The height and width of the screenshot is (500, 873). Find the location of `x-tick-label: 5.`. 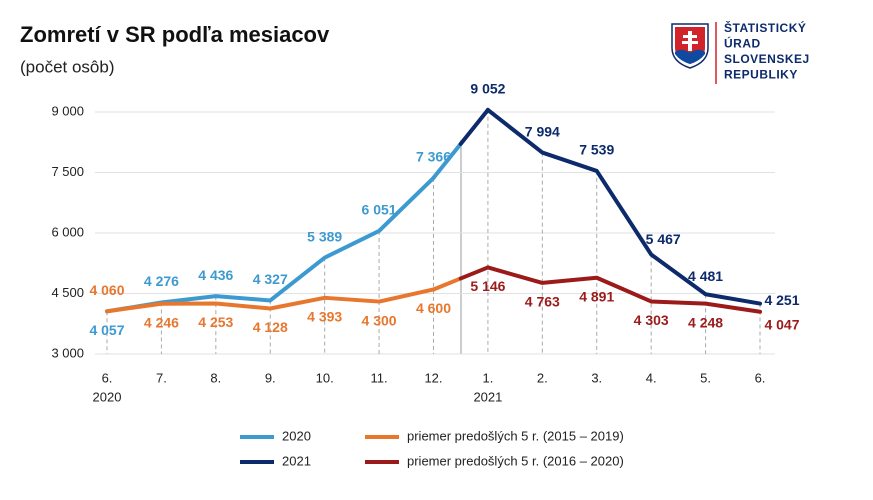

x-tick-label: 5. is located at coordinates (705, 377).